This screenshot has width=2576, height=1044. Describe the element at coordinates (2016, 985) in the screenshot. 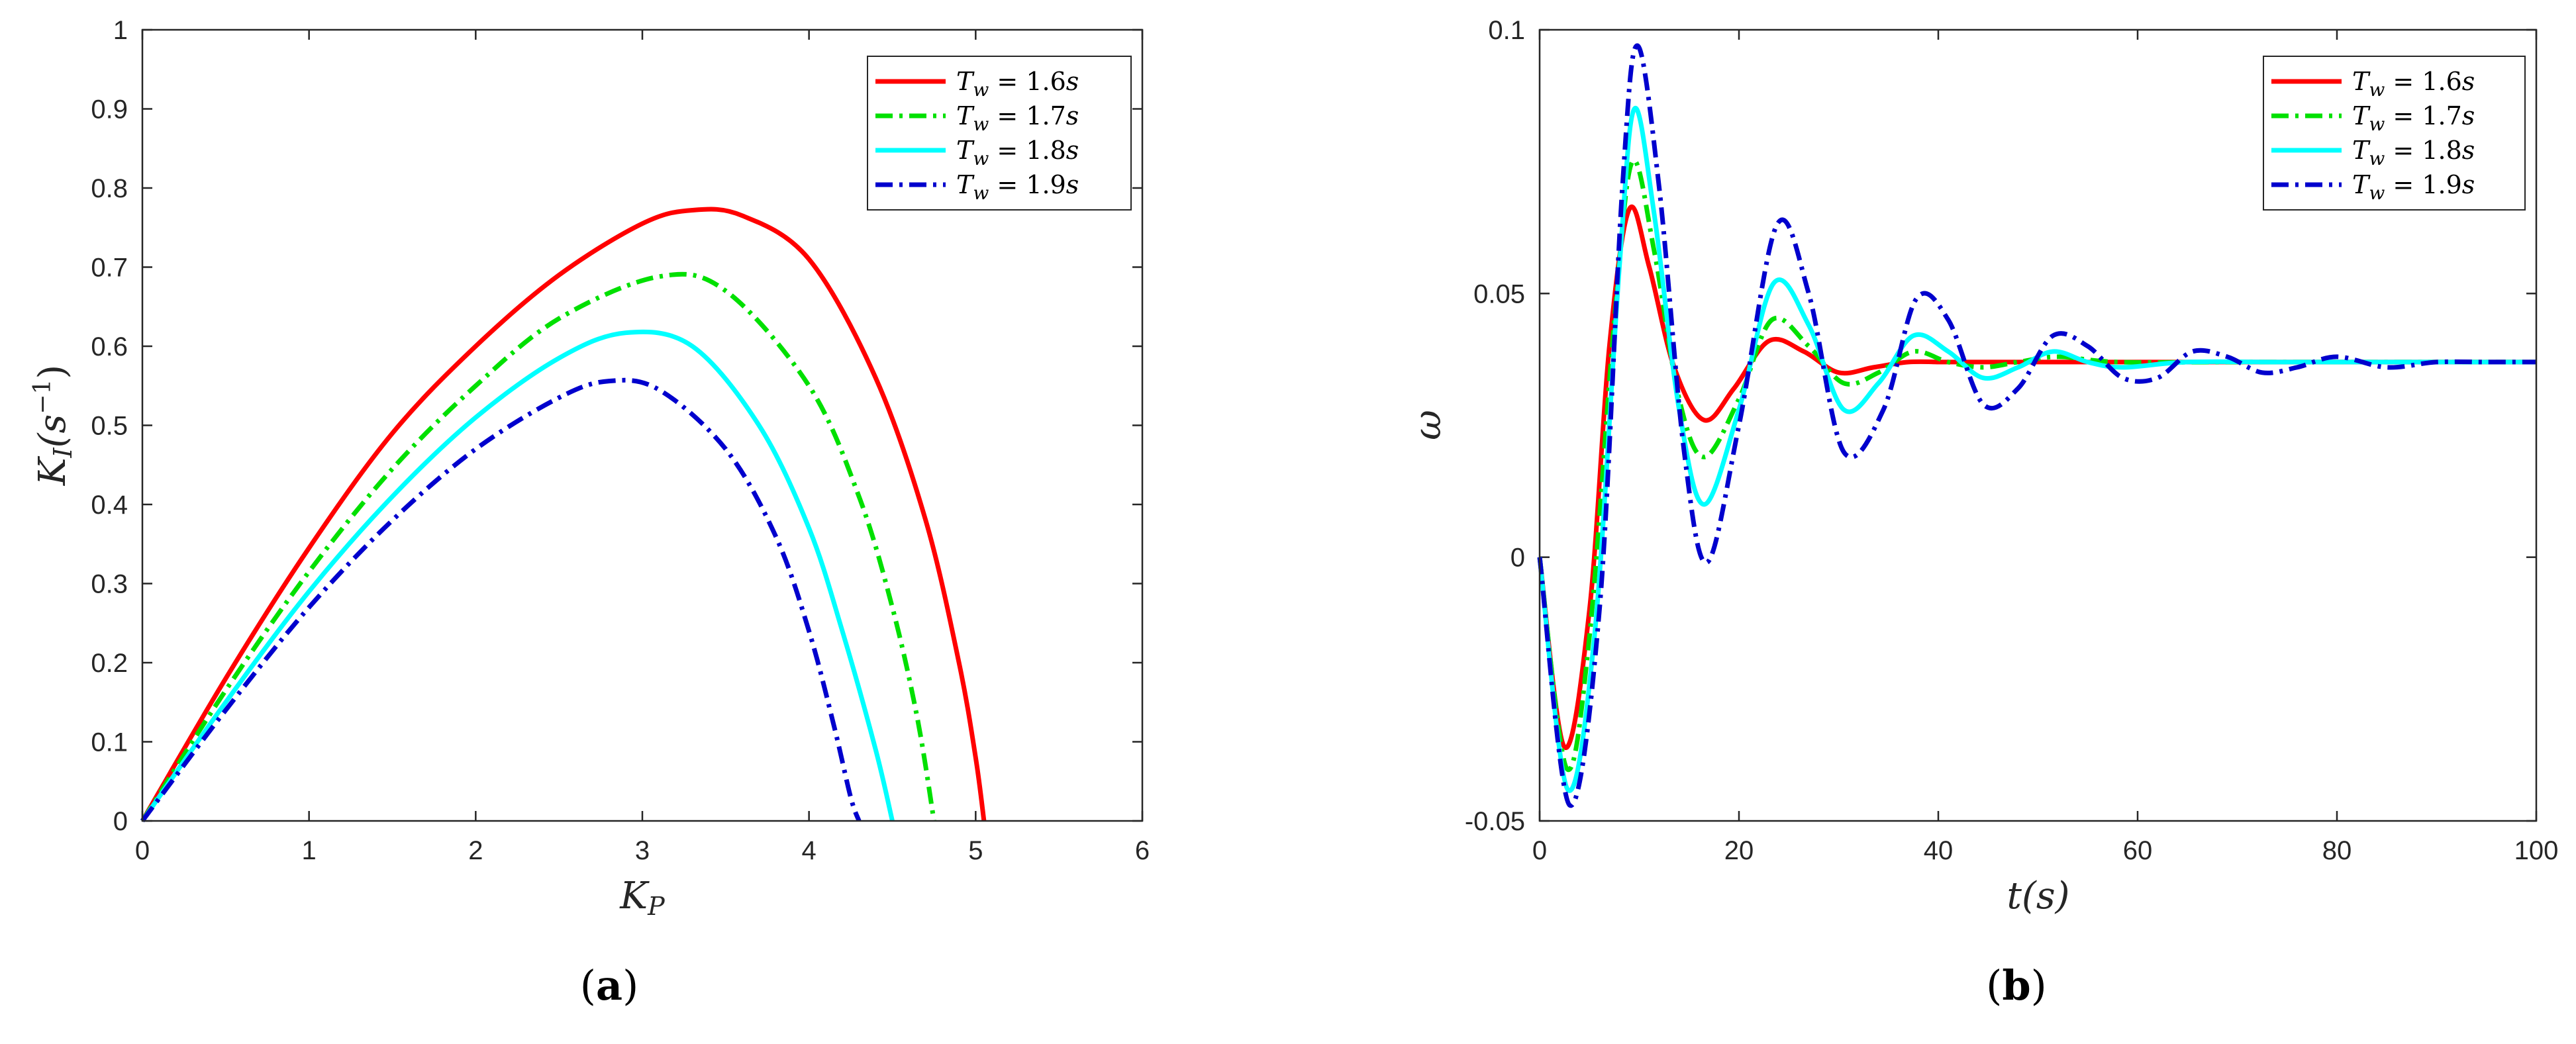

I see `panel-label-b: (b)` at that location.